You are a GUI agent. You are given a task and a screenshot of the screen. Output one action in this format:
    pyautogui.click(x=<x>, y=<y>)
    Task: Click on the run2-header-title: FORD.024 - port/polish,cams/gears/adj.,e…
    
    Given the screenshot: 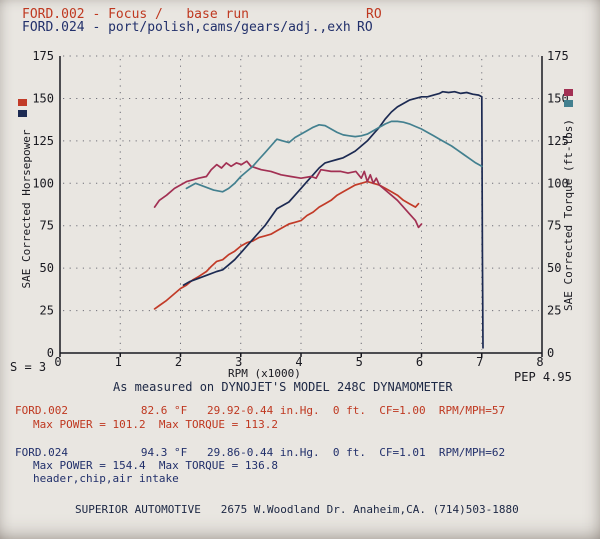 What is the action you would take?
    pyautogui.click(x=186, y=27)
    